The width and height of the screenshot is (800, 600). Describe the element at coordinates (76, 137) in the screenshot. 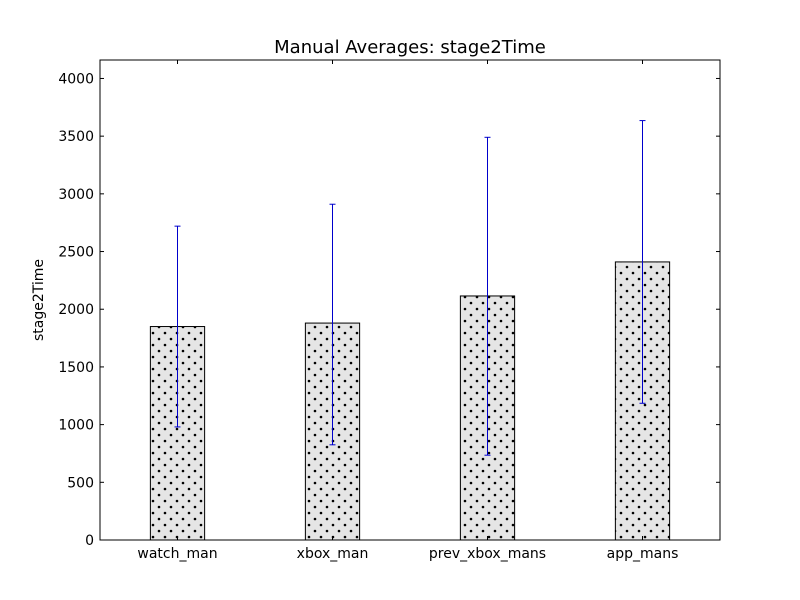

I see `y-tick-label-3500: 3500` at that location.